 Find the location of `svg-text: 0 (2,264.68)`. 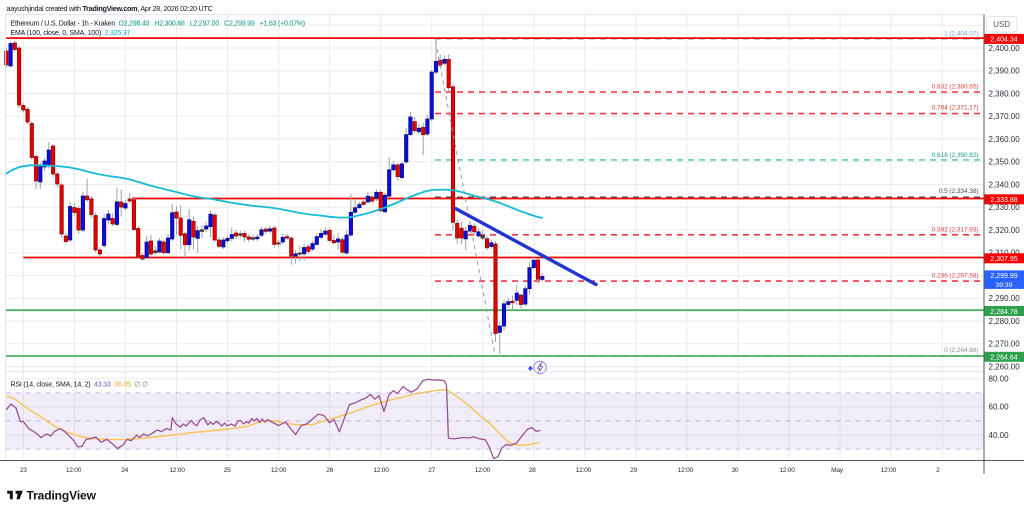

svg-text: 0 (2,264.68) is located at coordinates (961, 350).